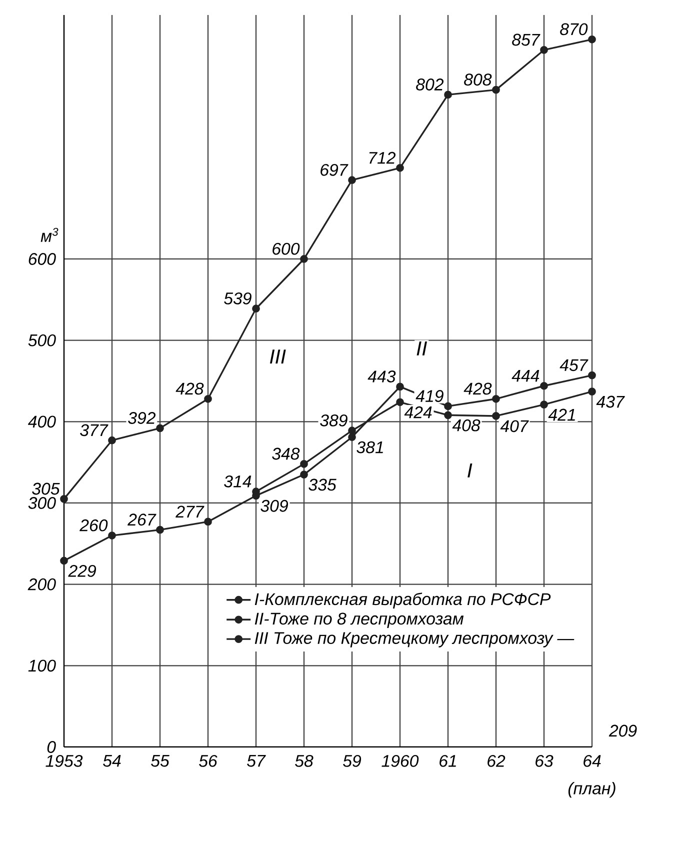 This screenshot has height=843, width=680. I want to click on data-label: 870, so click(574, 29).